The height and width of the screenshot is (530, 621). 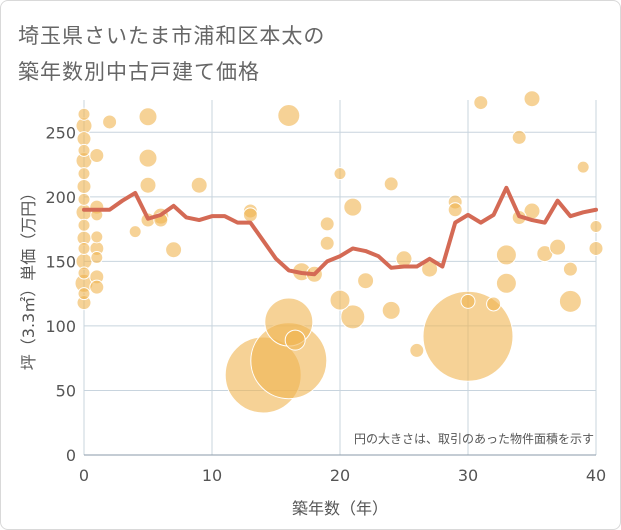 What do you see at coordinates (60, 326) in the screenshot?
I see `y-tick-label: 100` at bounding box center [60, 326].